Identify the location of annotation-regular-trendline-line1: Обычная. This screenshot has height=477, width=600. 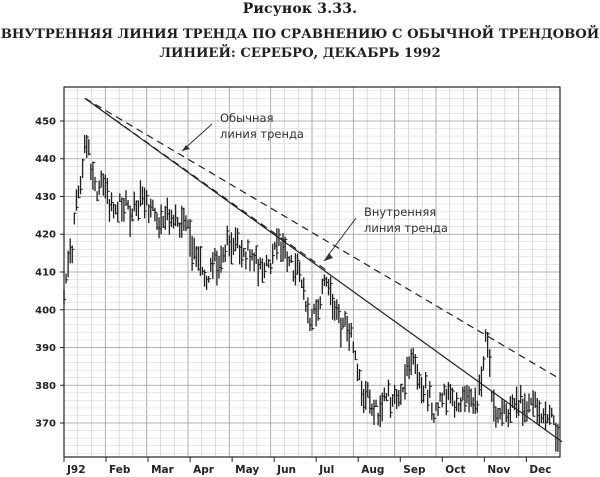
(247, 118).